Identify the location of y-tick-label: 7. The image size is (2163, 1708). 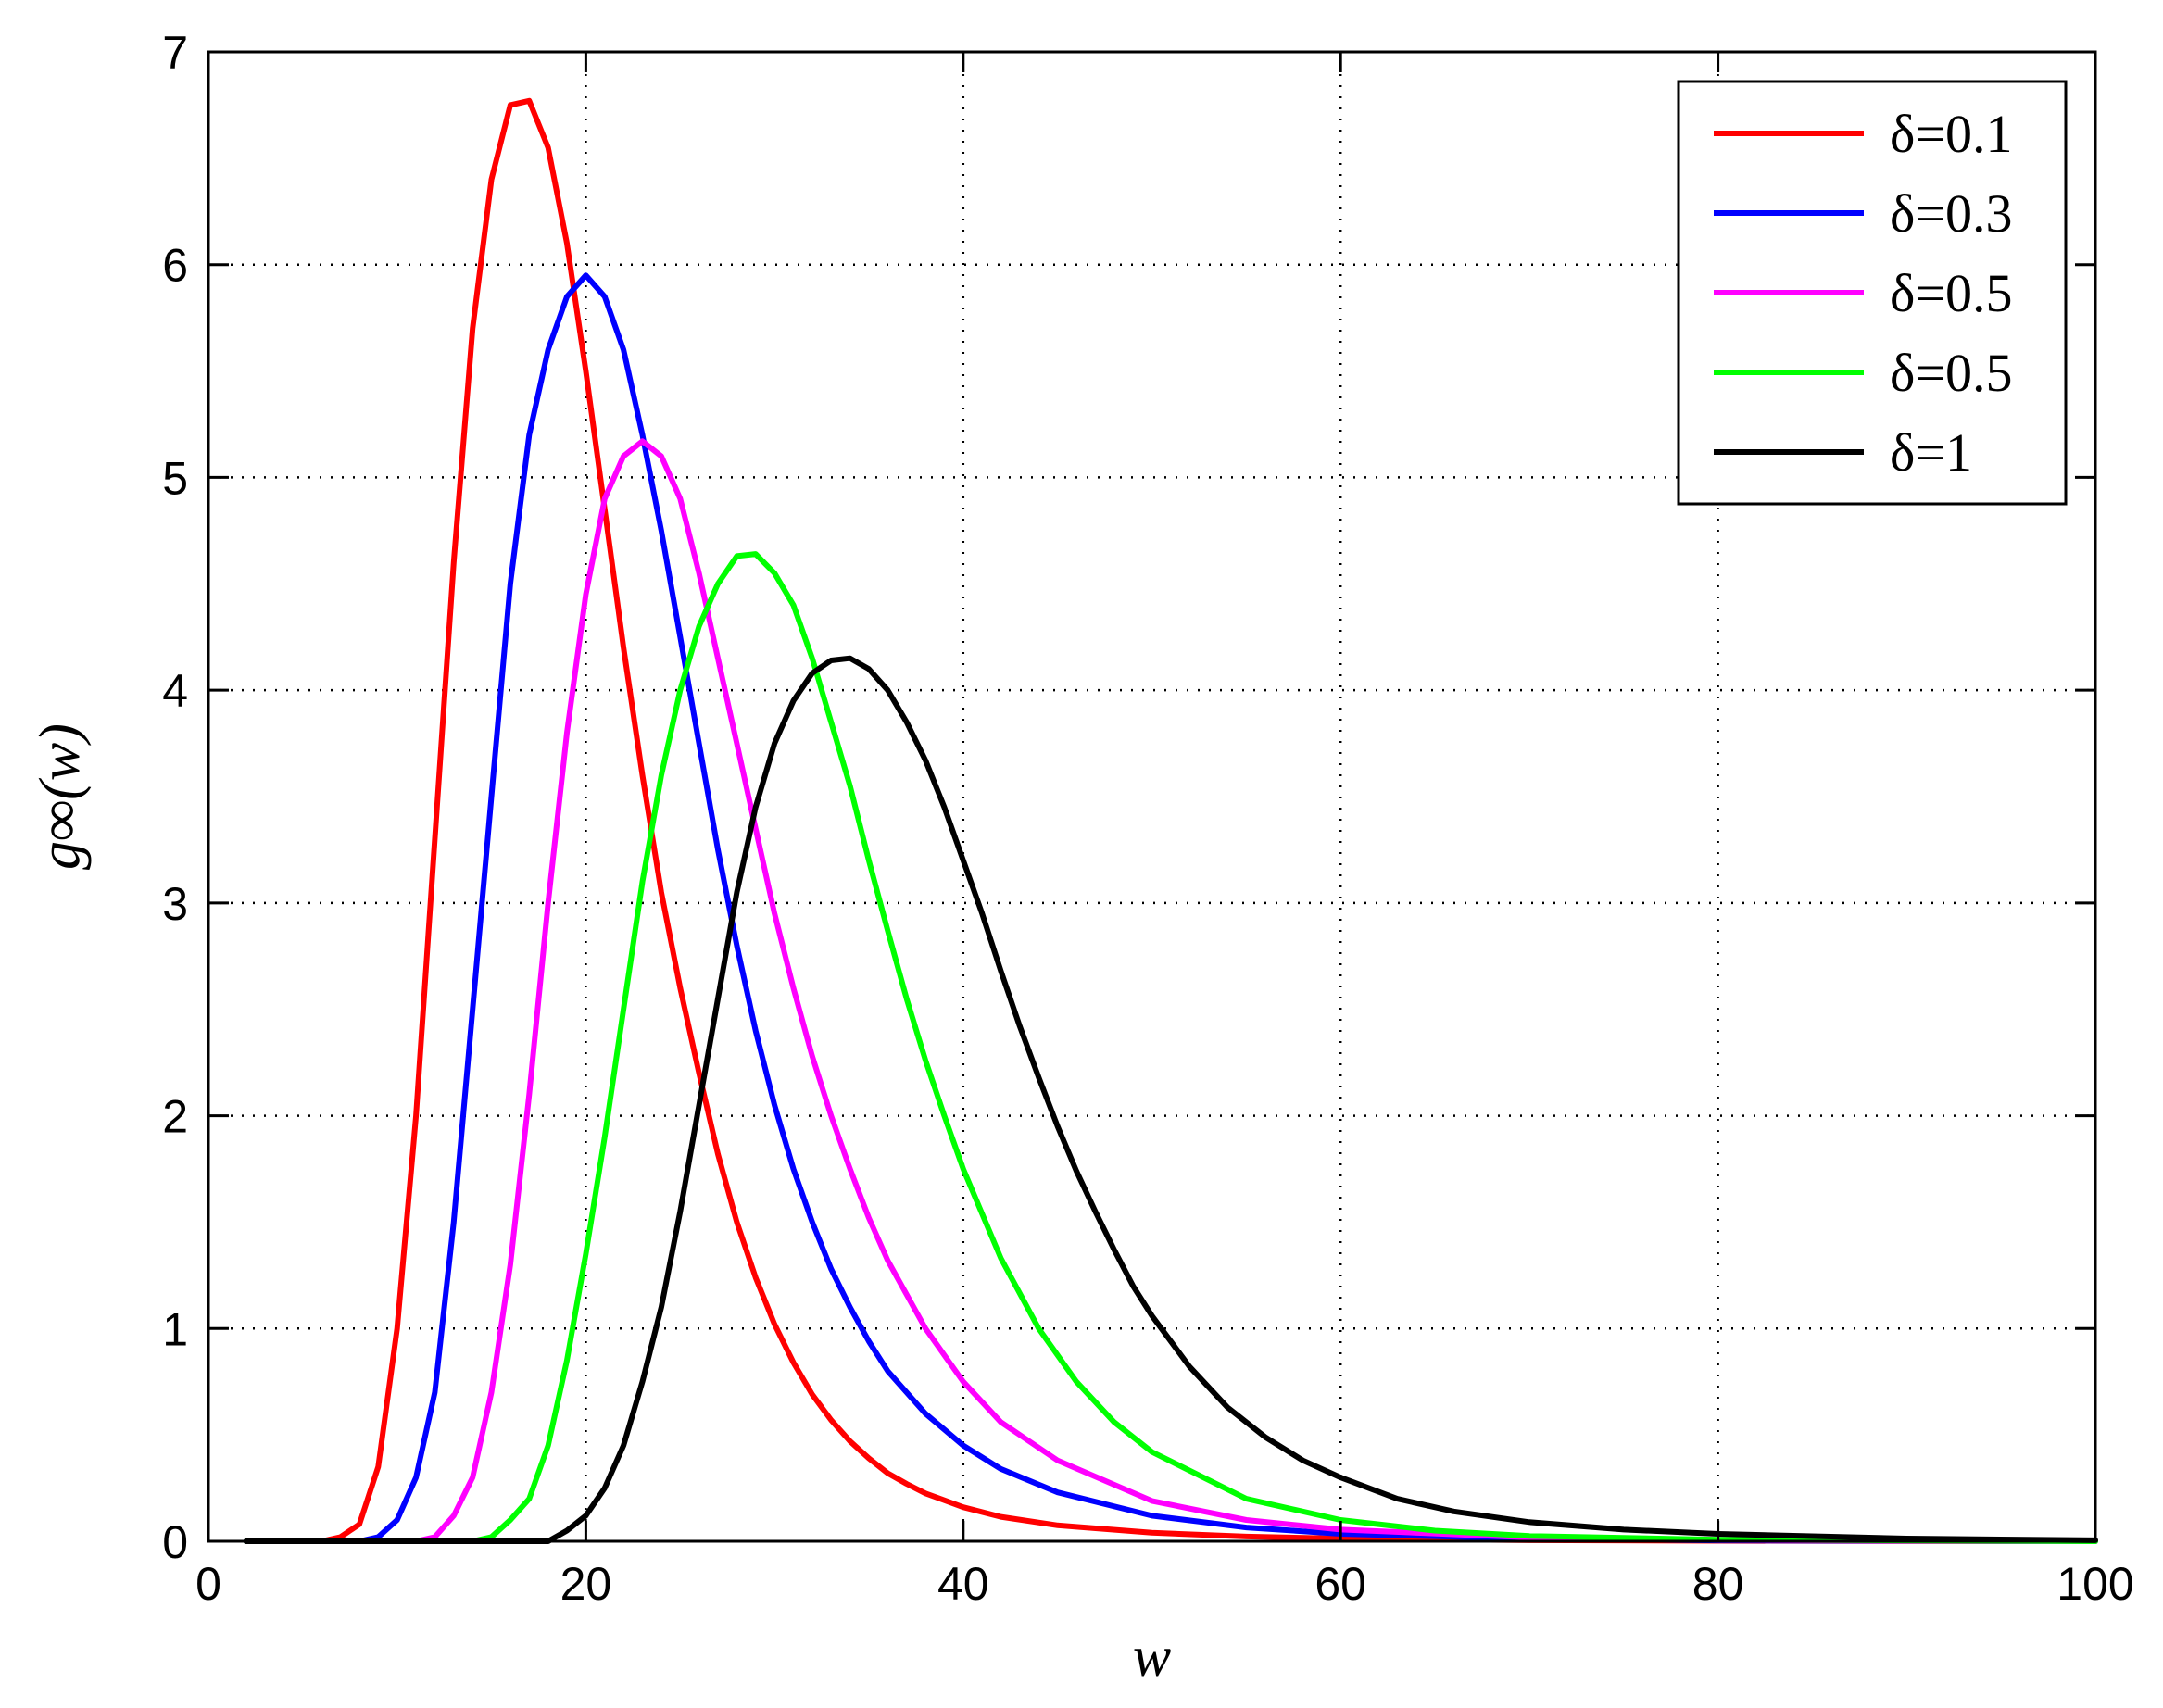
(175, 53).